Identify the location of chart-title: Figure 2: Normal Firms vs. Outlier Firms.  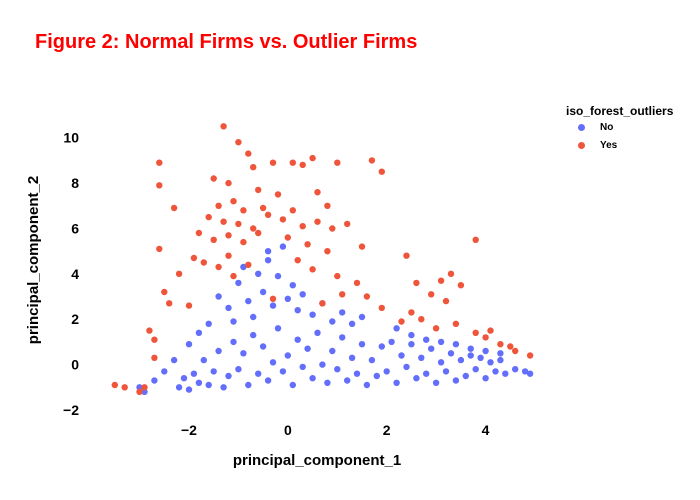
(226, 42).